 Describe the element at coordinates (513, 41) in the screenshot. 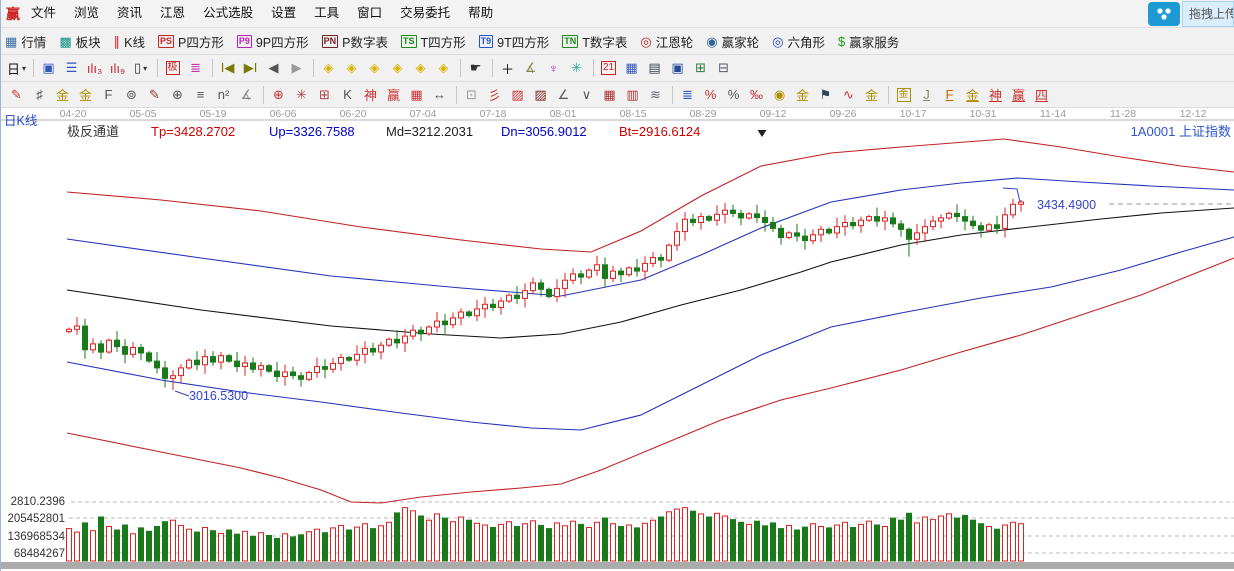

I see `feature-9t-square: T9 9T四方形` at that location.